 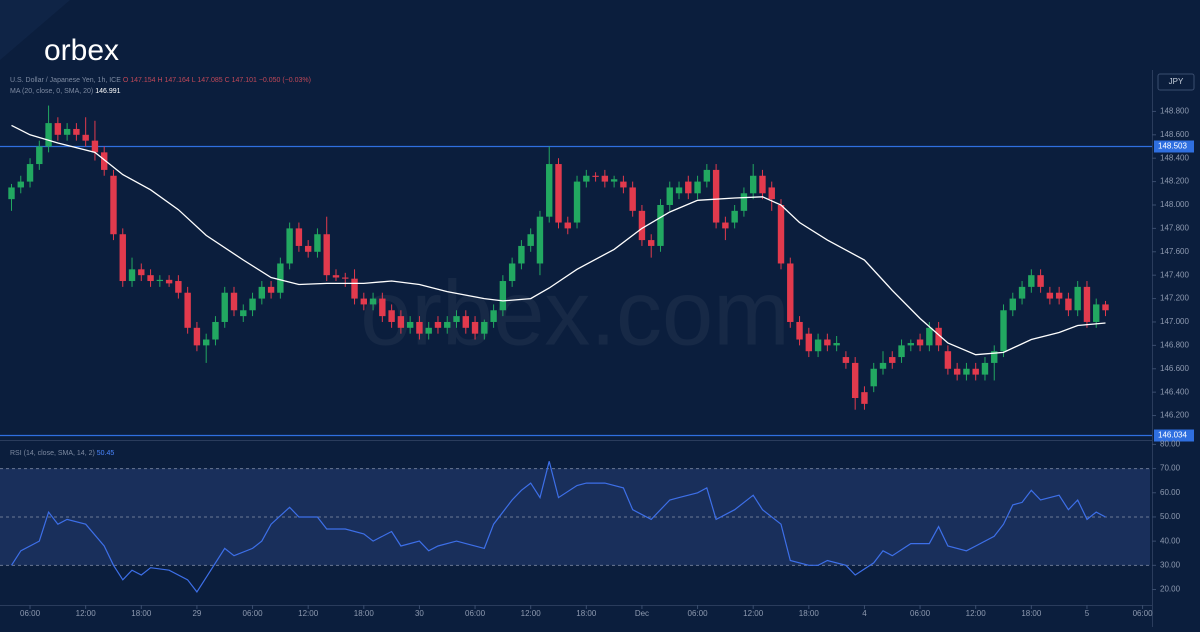 I want to click on x-tick-label: Dec, so click(x=642, y=613).